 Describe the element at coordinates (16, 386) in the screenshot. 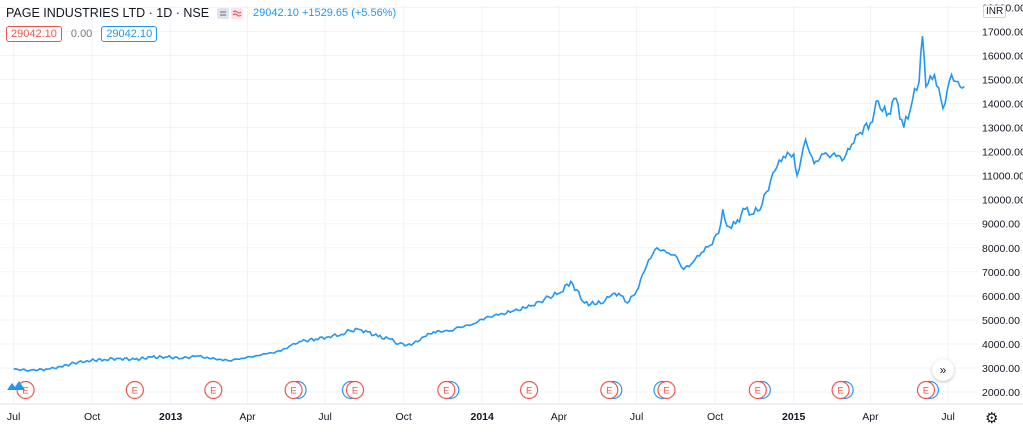

I see `tradingview-logo-icon` at that location.